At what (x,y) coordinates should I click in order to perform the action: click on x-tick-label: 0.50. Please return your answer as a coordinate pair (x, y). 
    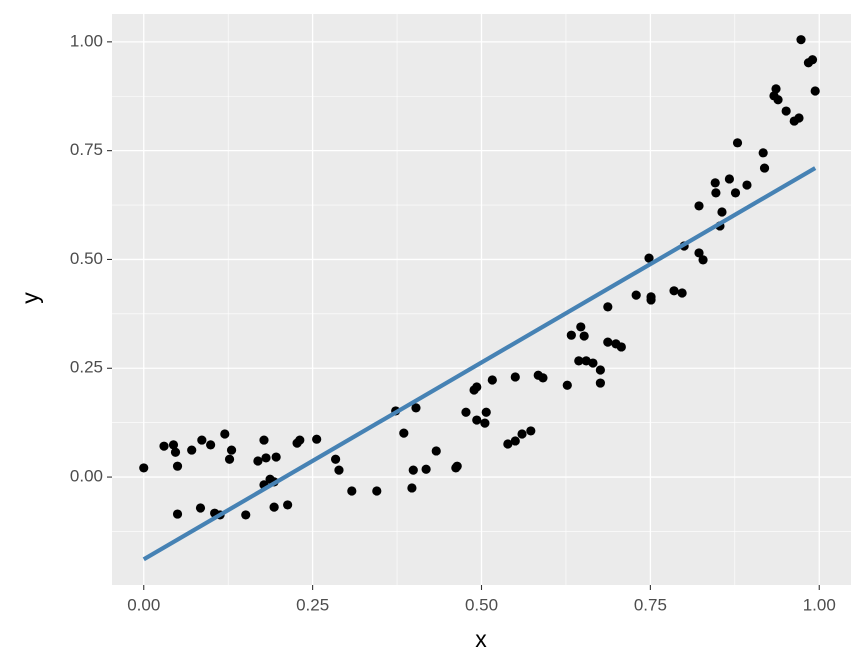
    Looking at the image, I should click on (481, 604).